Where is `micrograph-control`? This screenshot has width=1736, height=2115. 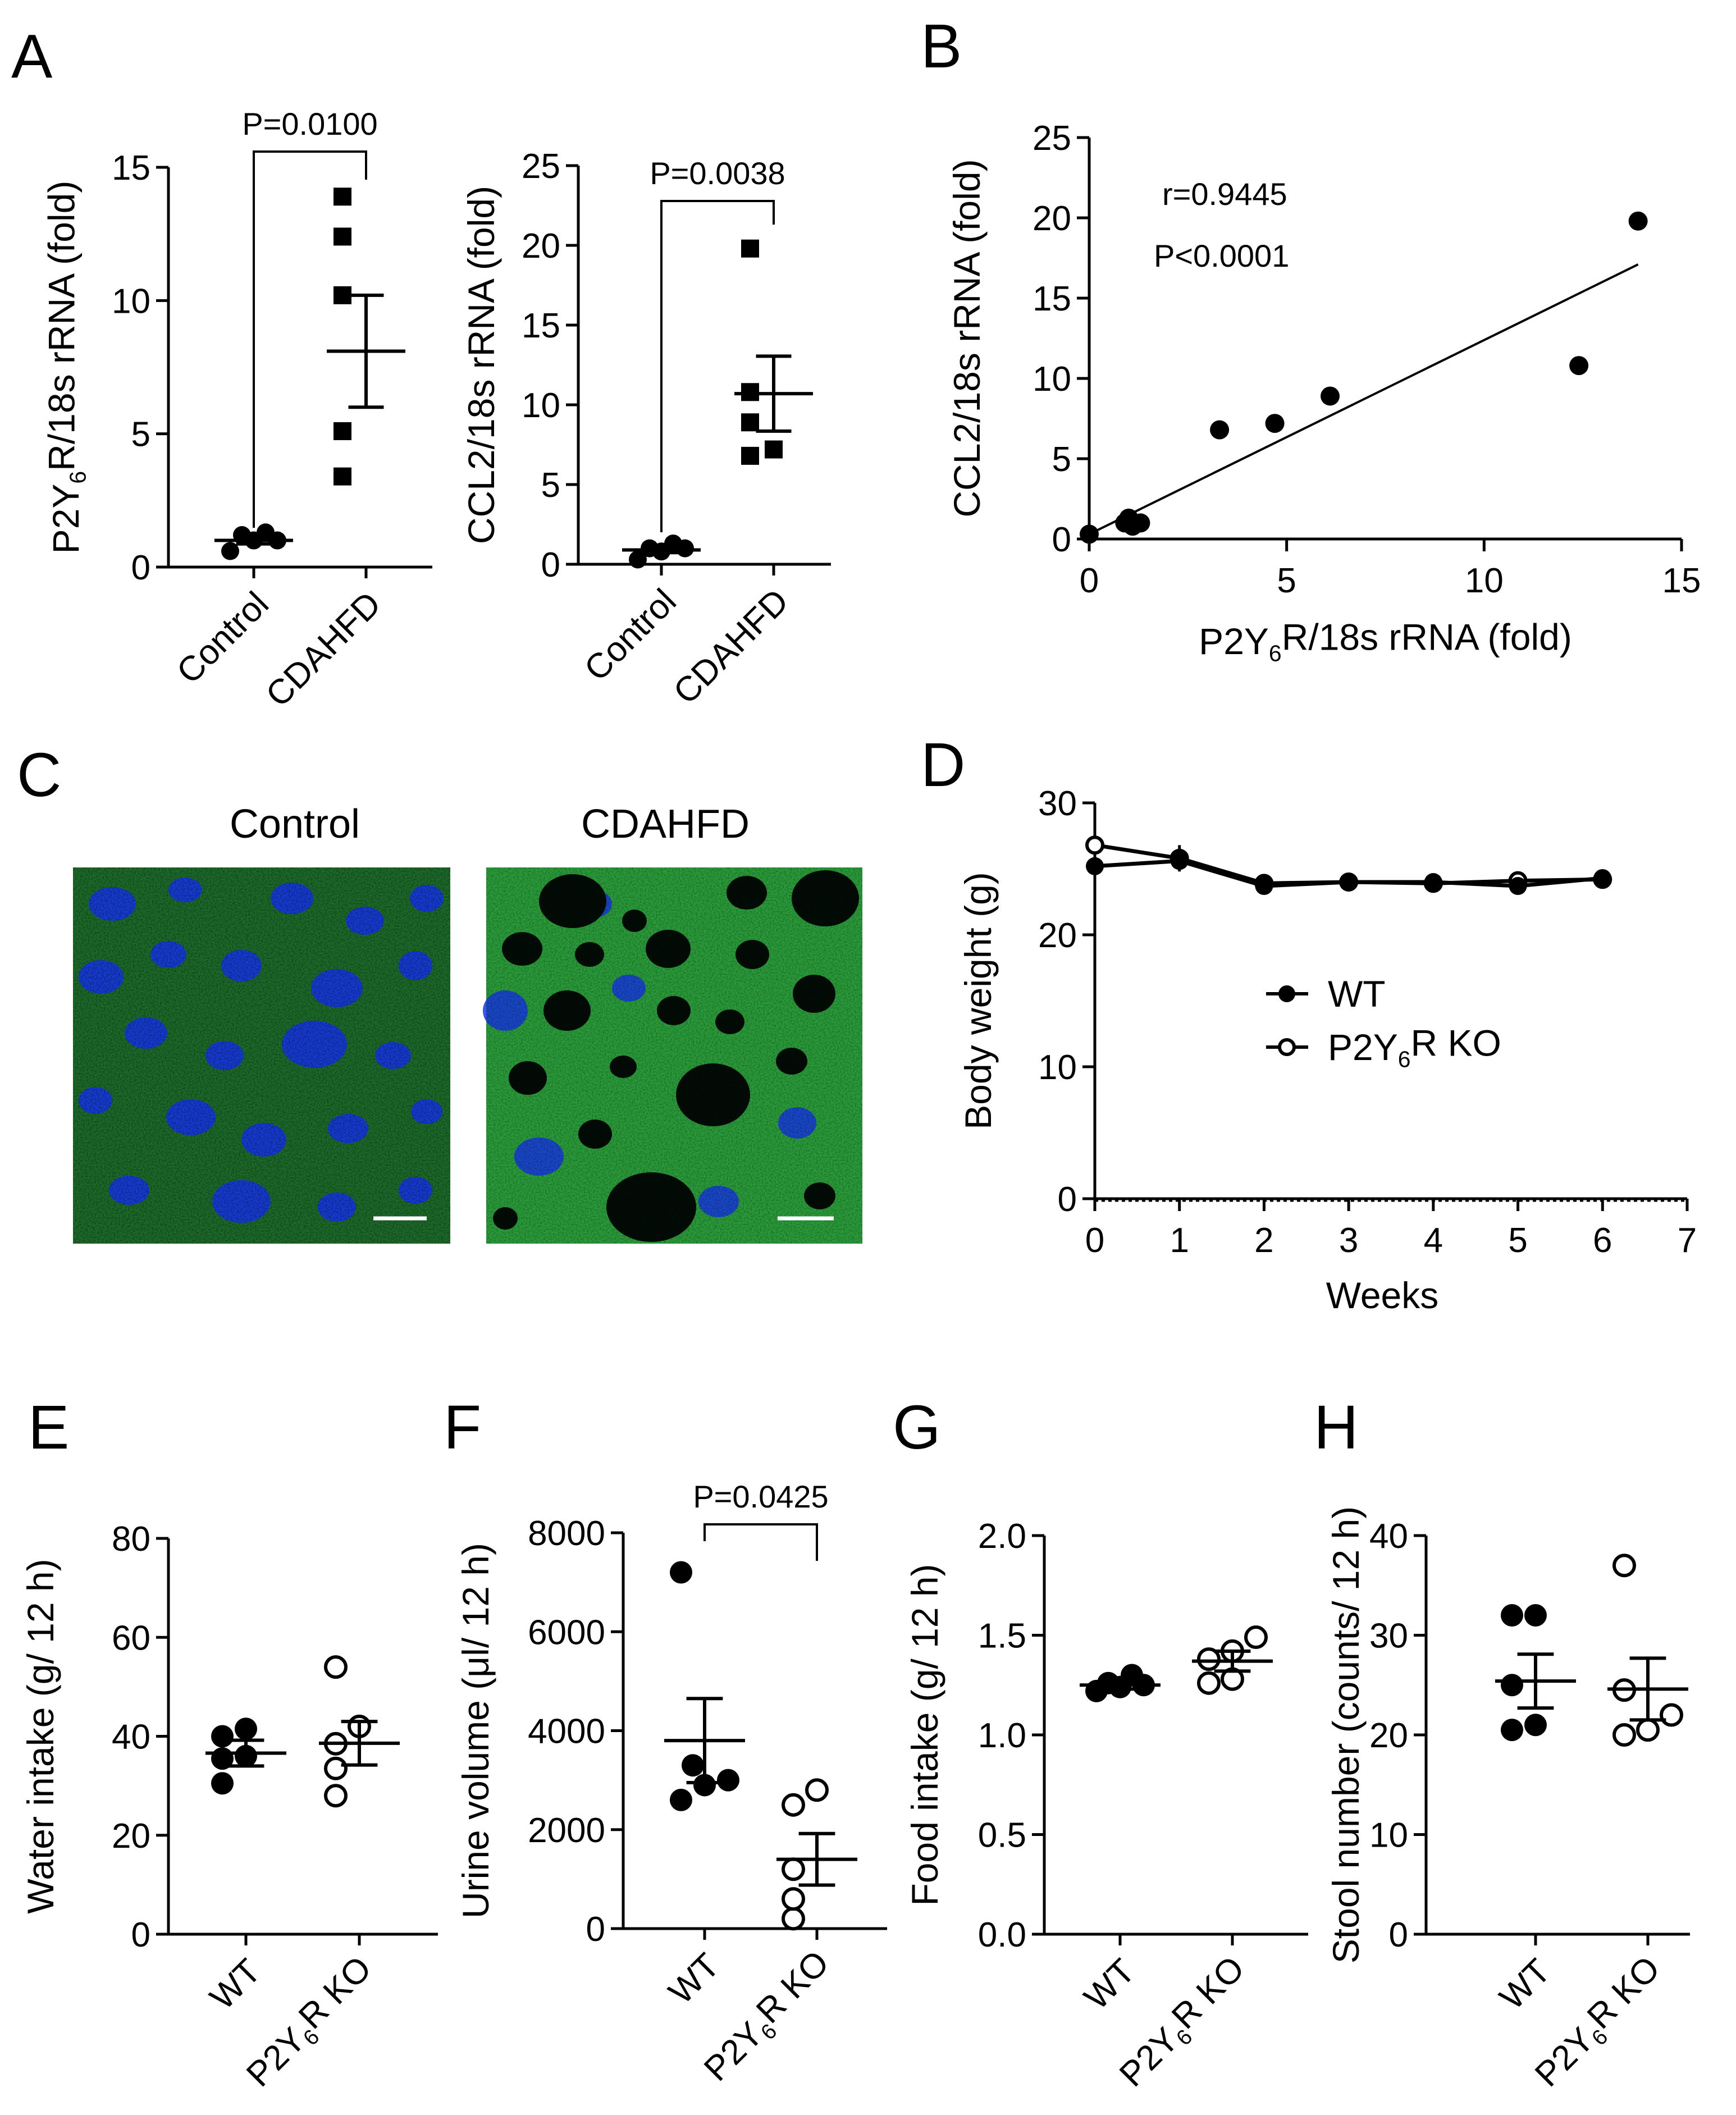 micrograph-control is located at coordinates (261, 1055).